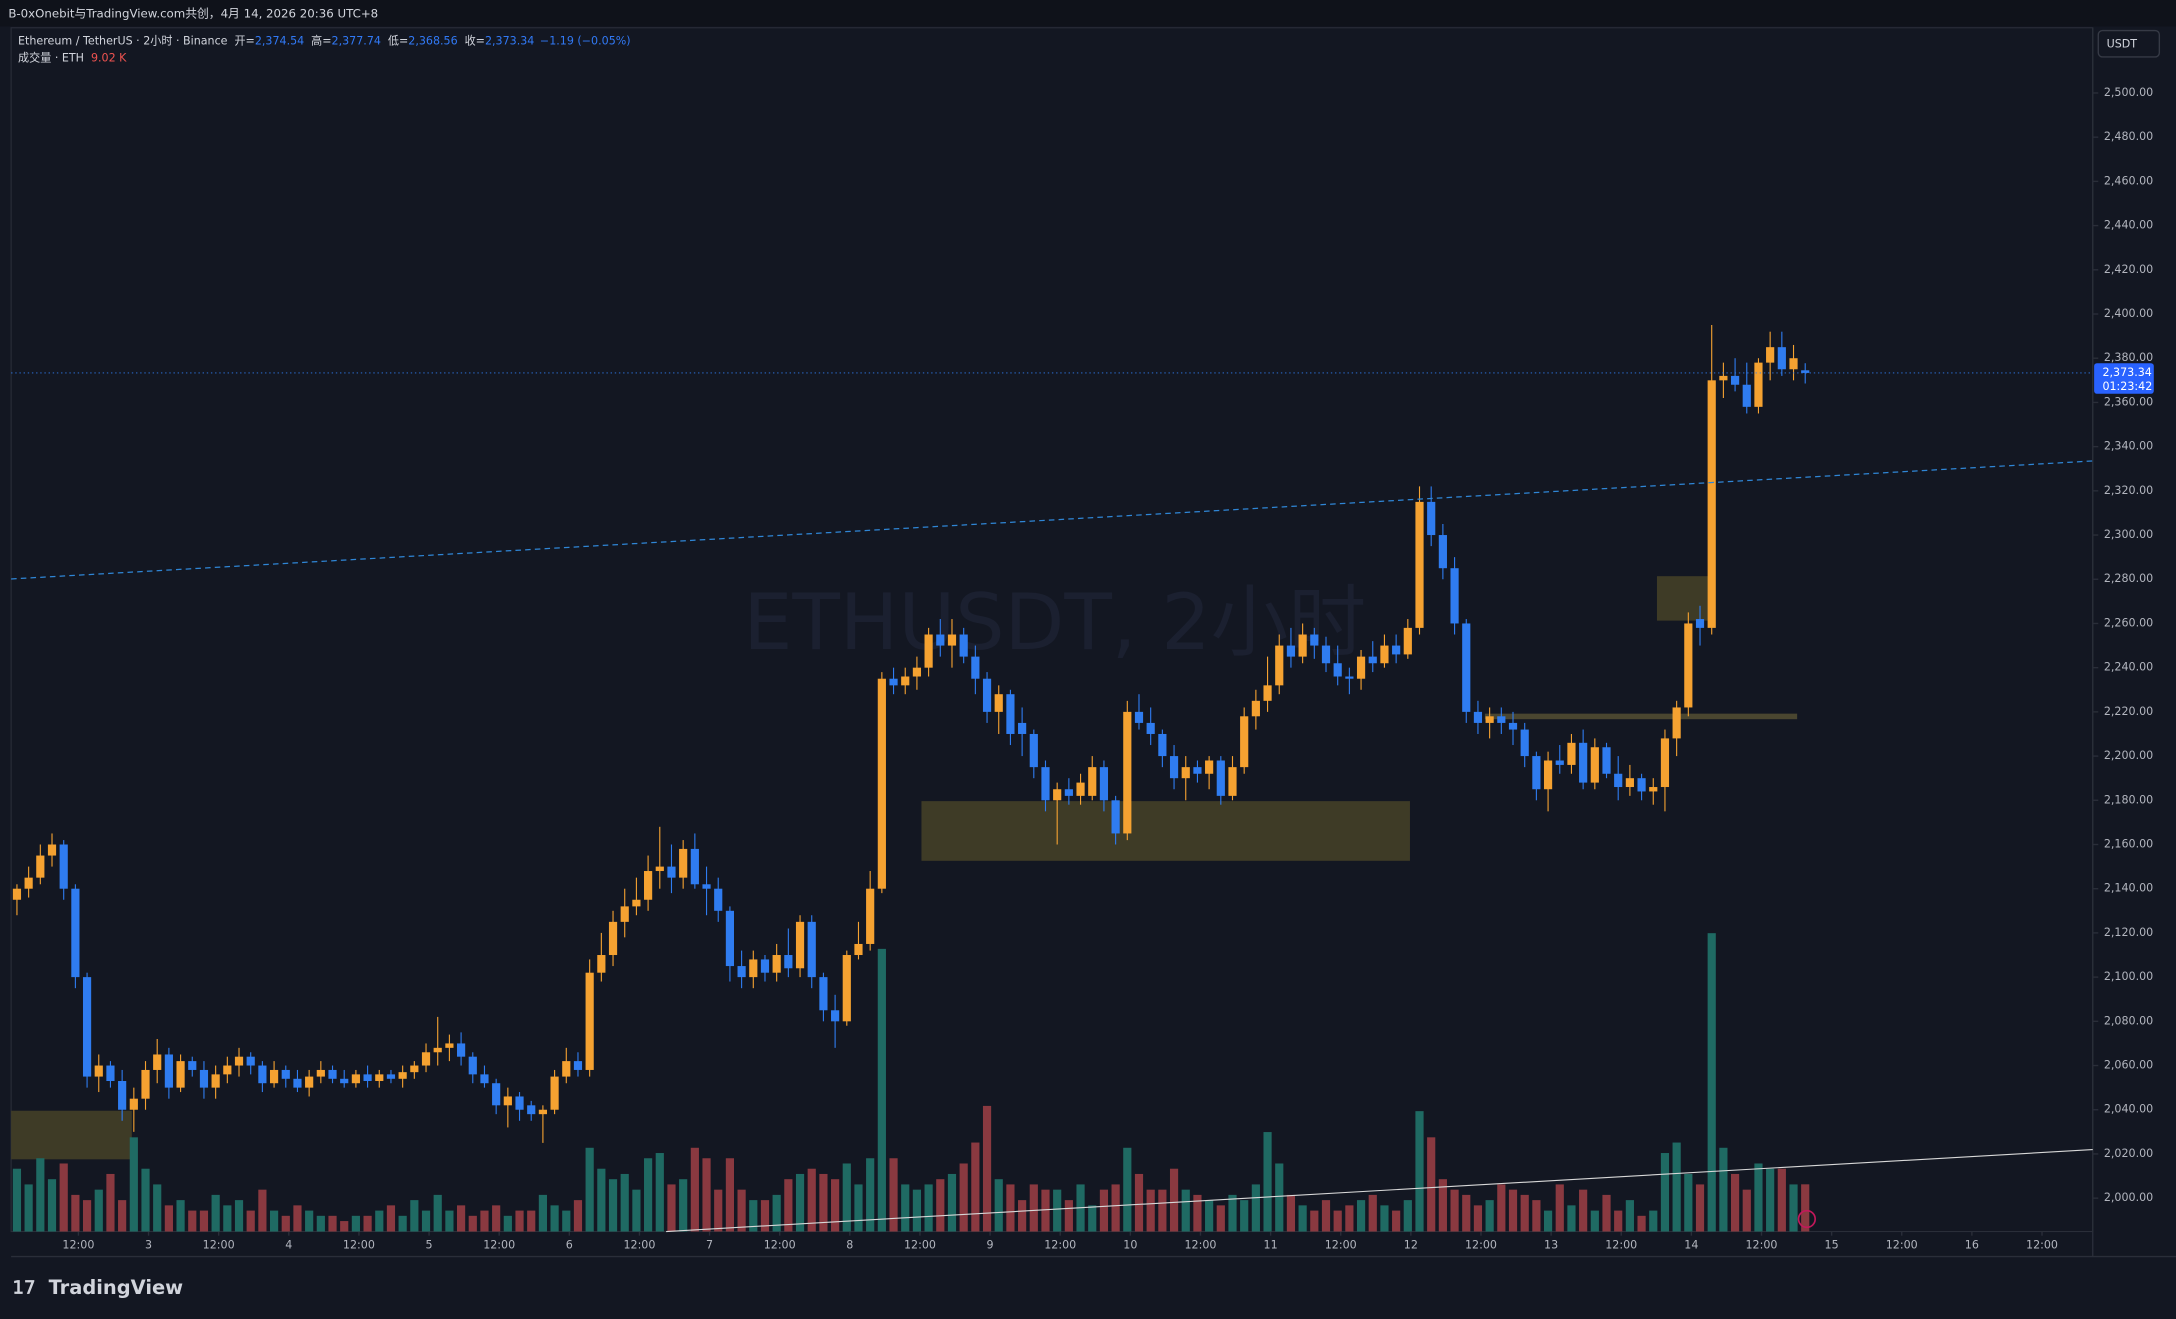 The width and height of the screenshot is (2176, 1319). I want to click on x-tick-label: 12, so click(1411, 1244).